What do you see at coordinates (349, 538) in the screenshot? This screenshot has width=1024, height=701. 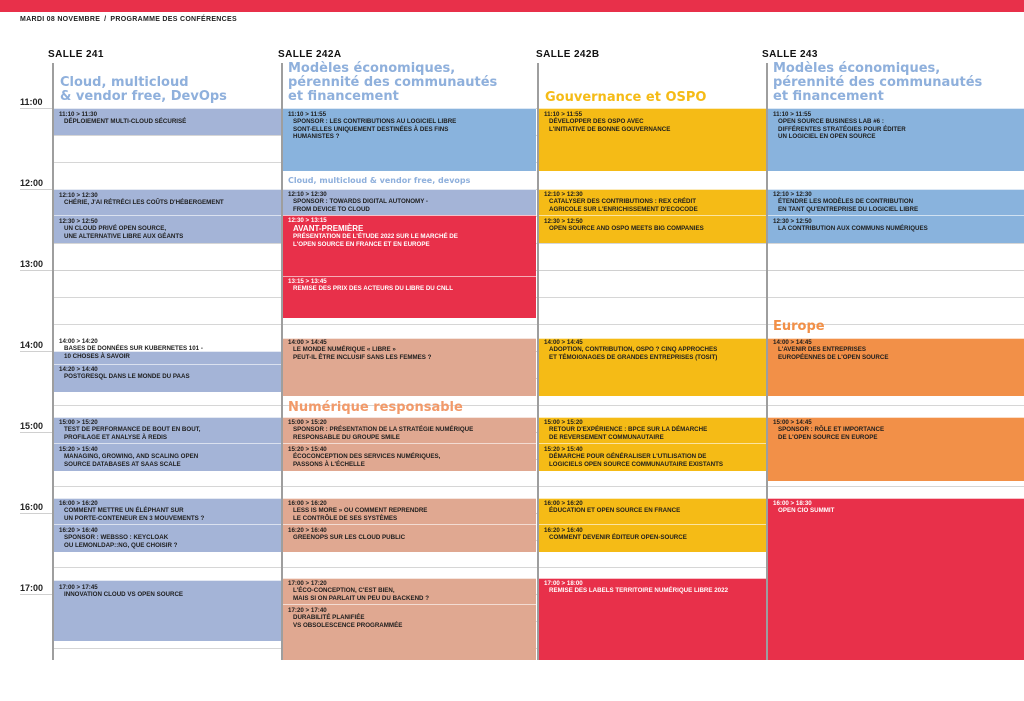 I see `session-title: GreenOps sur les cloud public` at bounding box center [349, 538].